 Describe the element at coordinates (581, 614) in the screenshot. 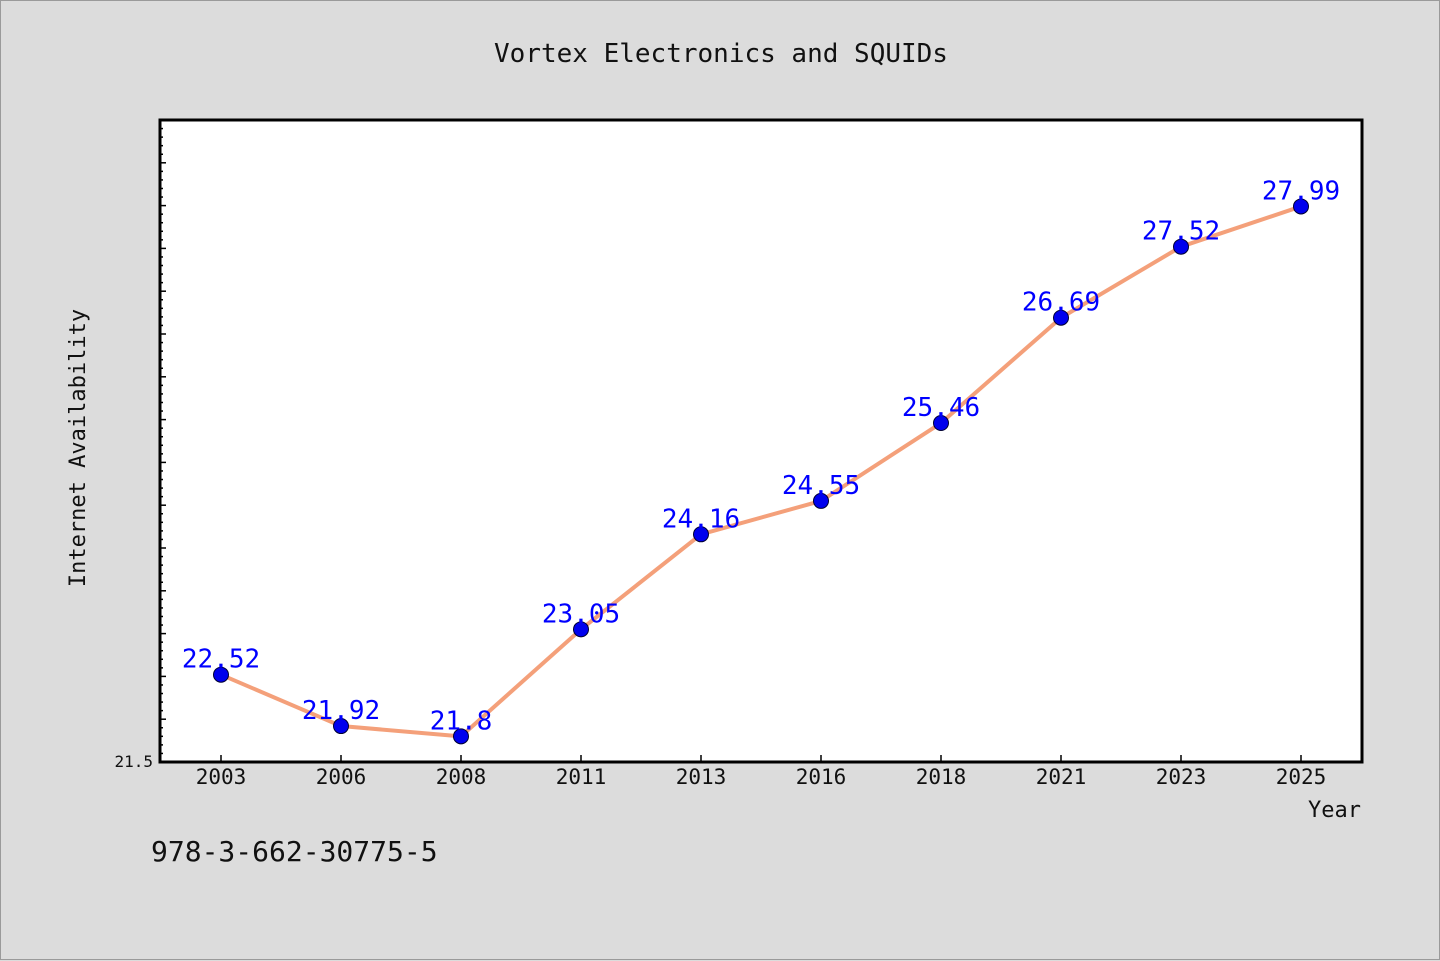

I see `data-label: 23.05` at that location.